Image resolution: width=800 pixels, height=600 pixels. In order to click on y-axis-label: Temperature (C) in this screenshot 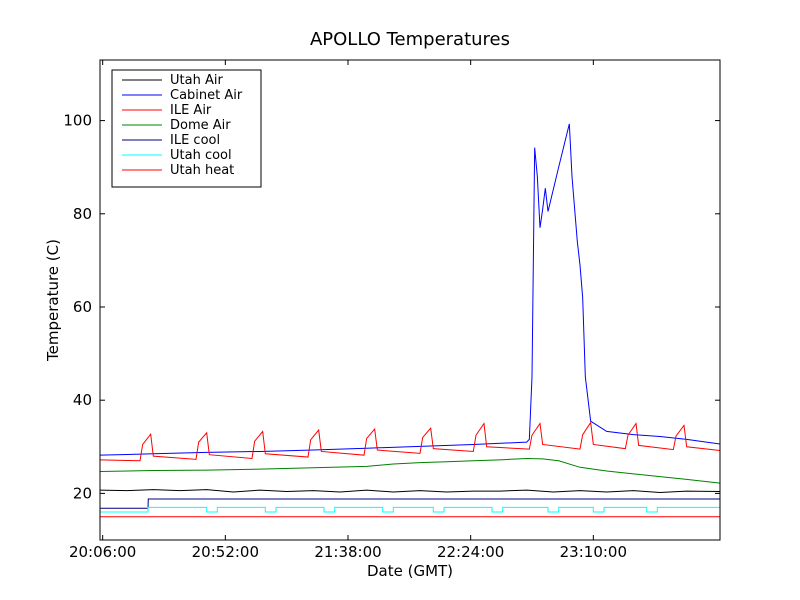, I will do `click(53, 300)`.